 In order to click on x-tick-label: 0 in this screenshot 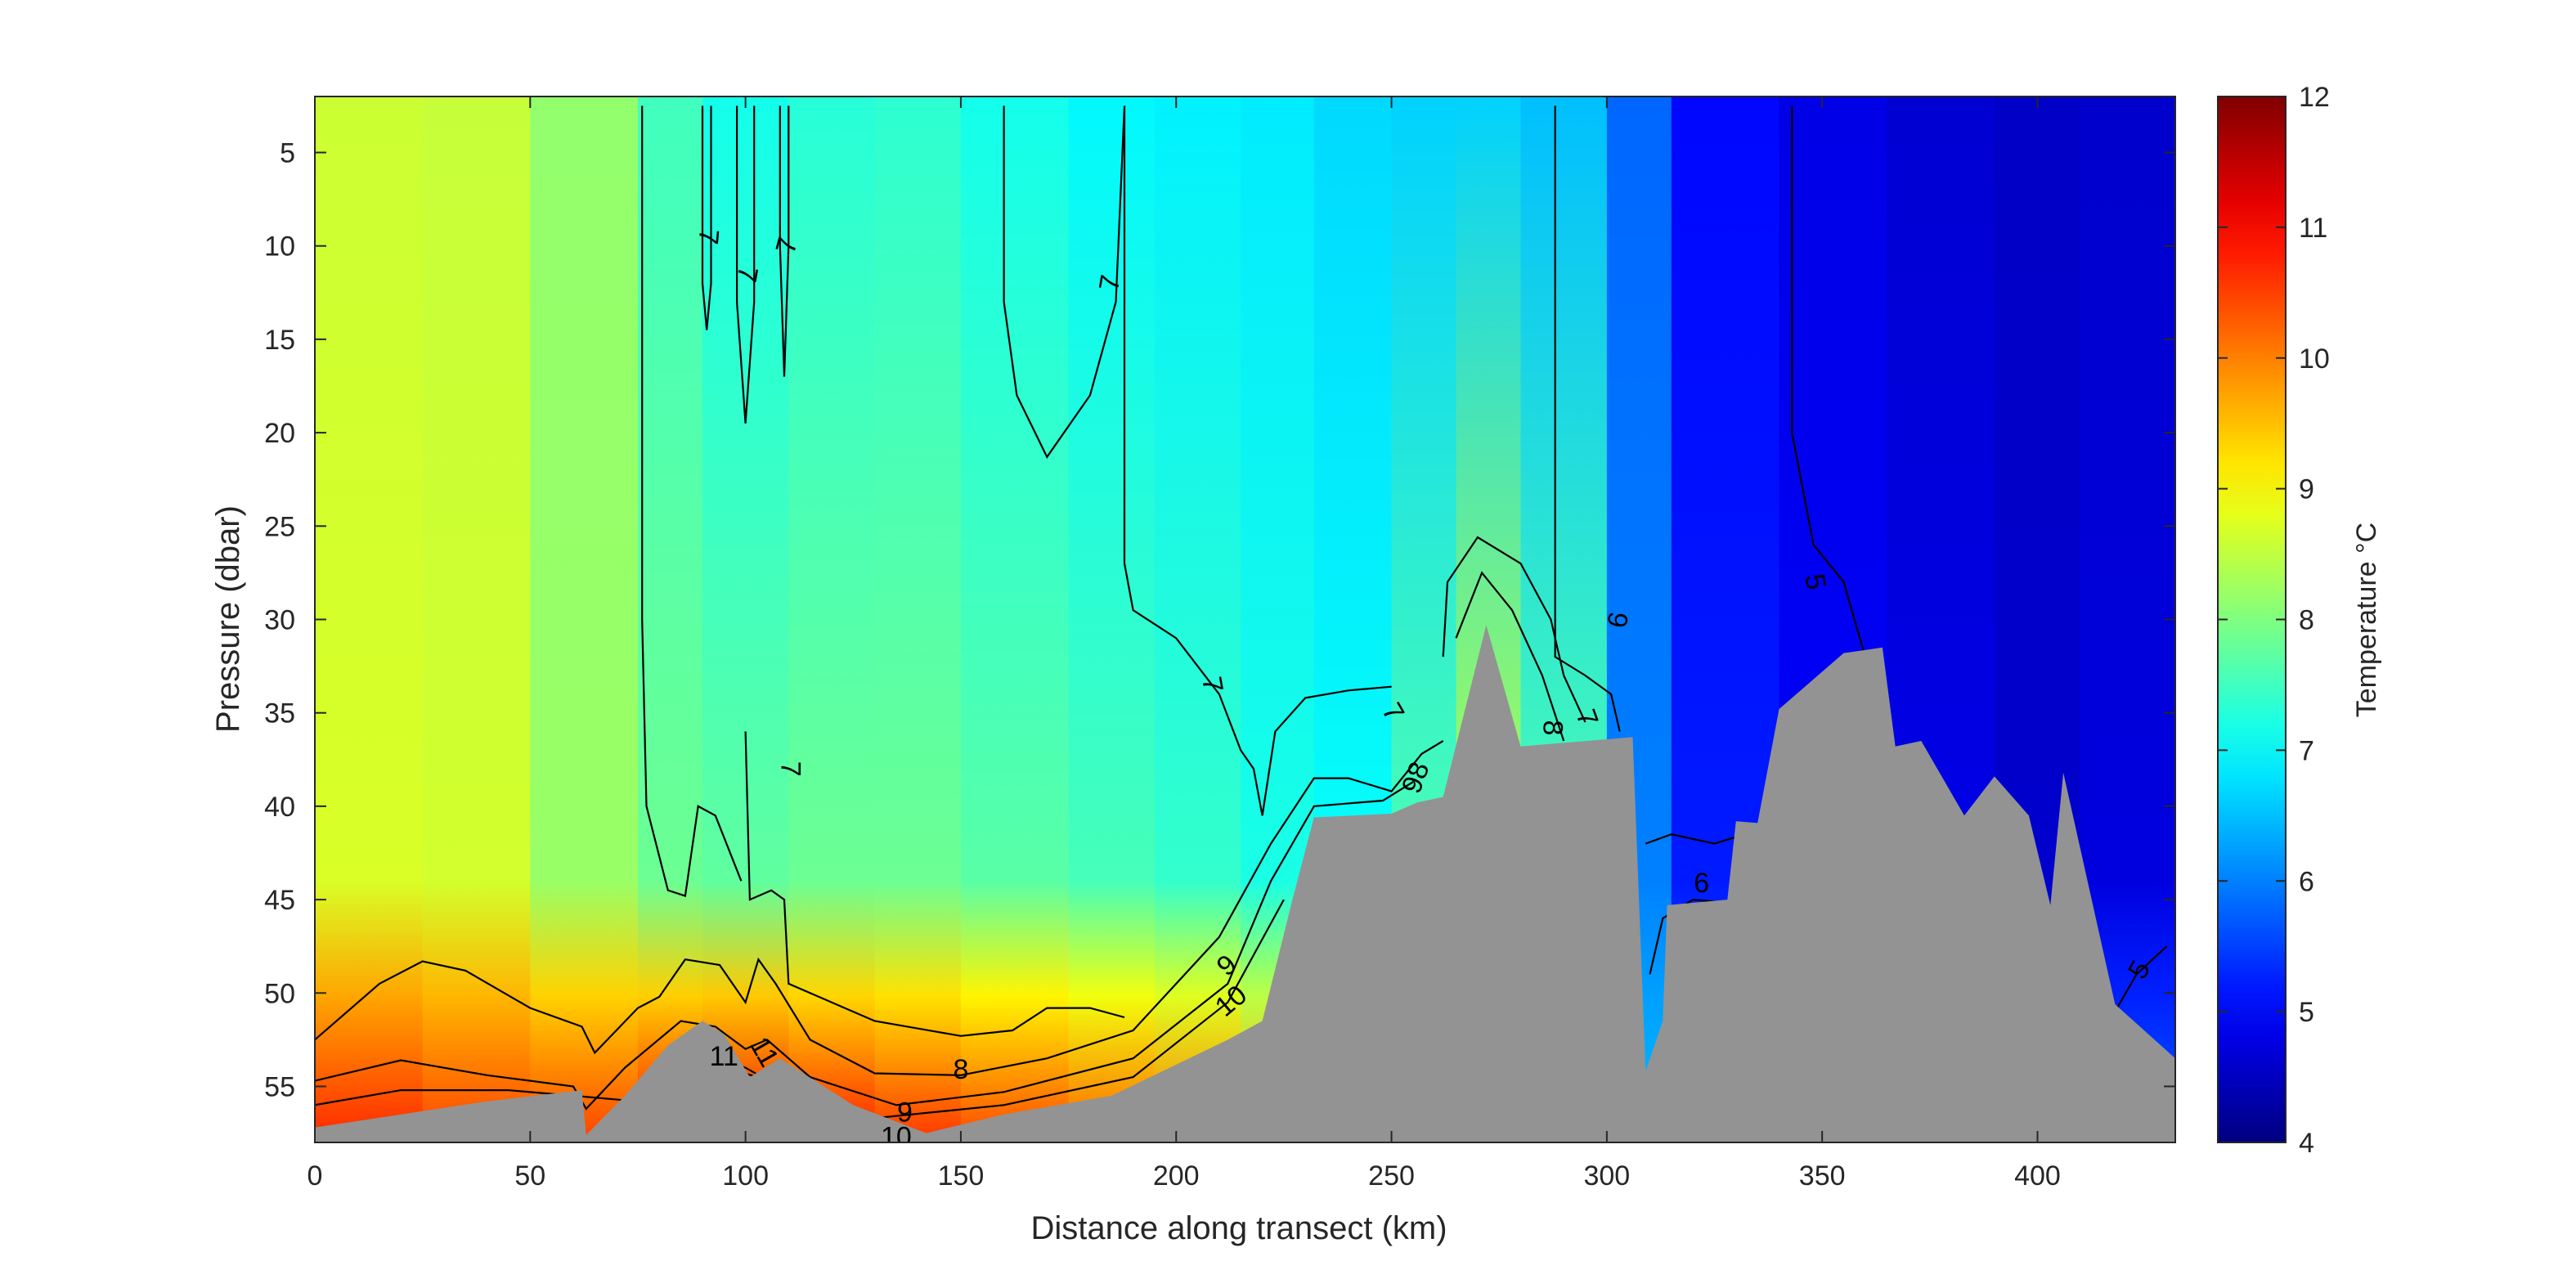, I will do `click(315, 1176)`.